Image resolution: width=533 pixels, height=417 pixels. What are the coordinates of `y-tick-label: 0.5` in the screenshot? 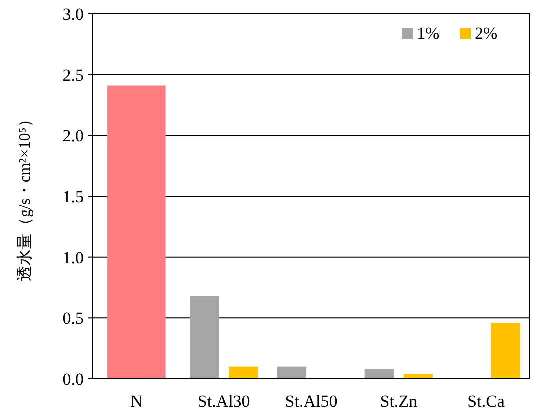 It's located at (73, 318).